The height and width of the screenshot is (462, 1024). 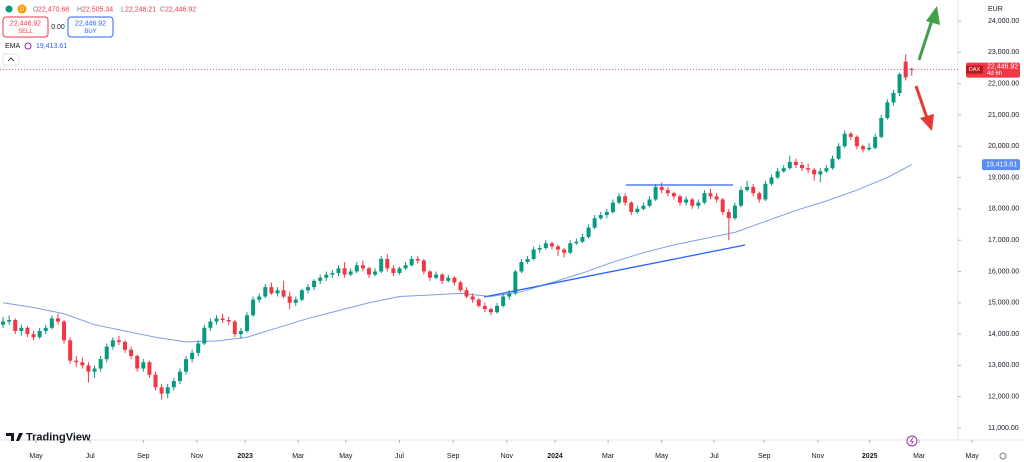 What do you see at coordinates (97, 9) in the screenshot?
I see `ohlc-value: 22,505.34` at bounding box center [97, 9].